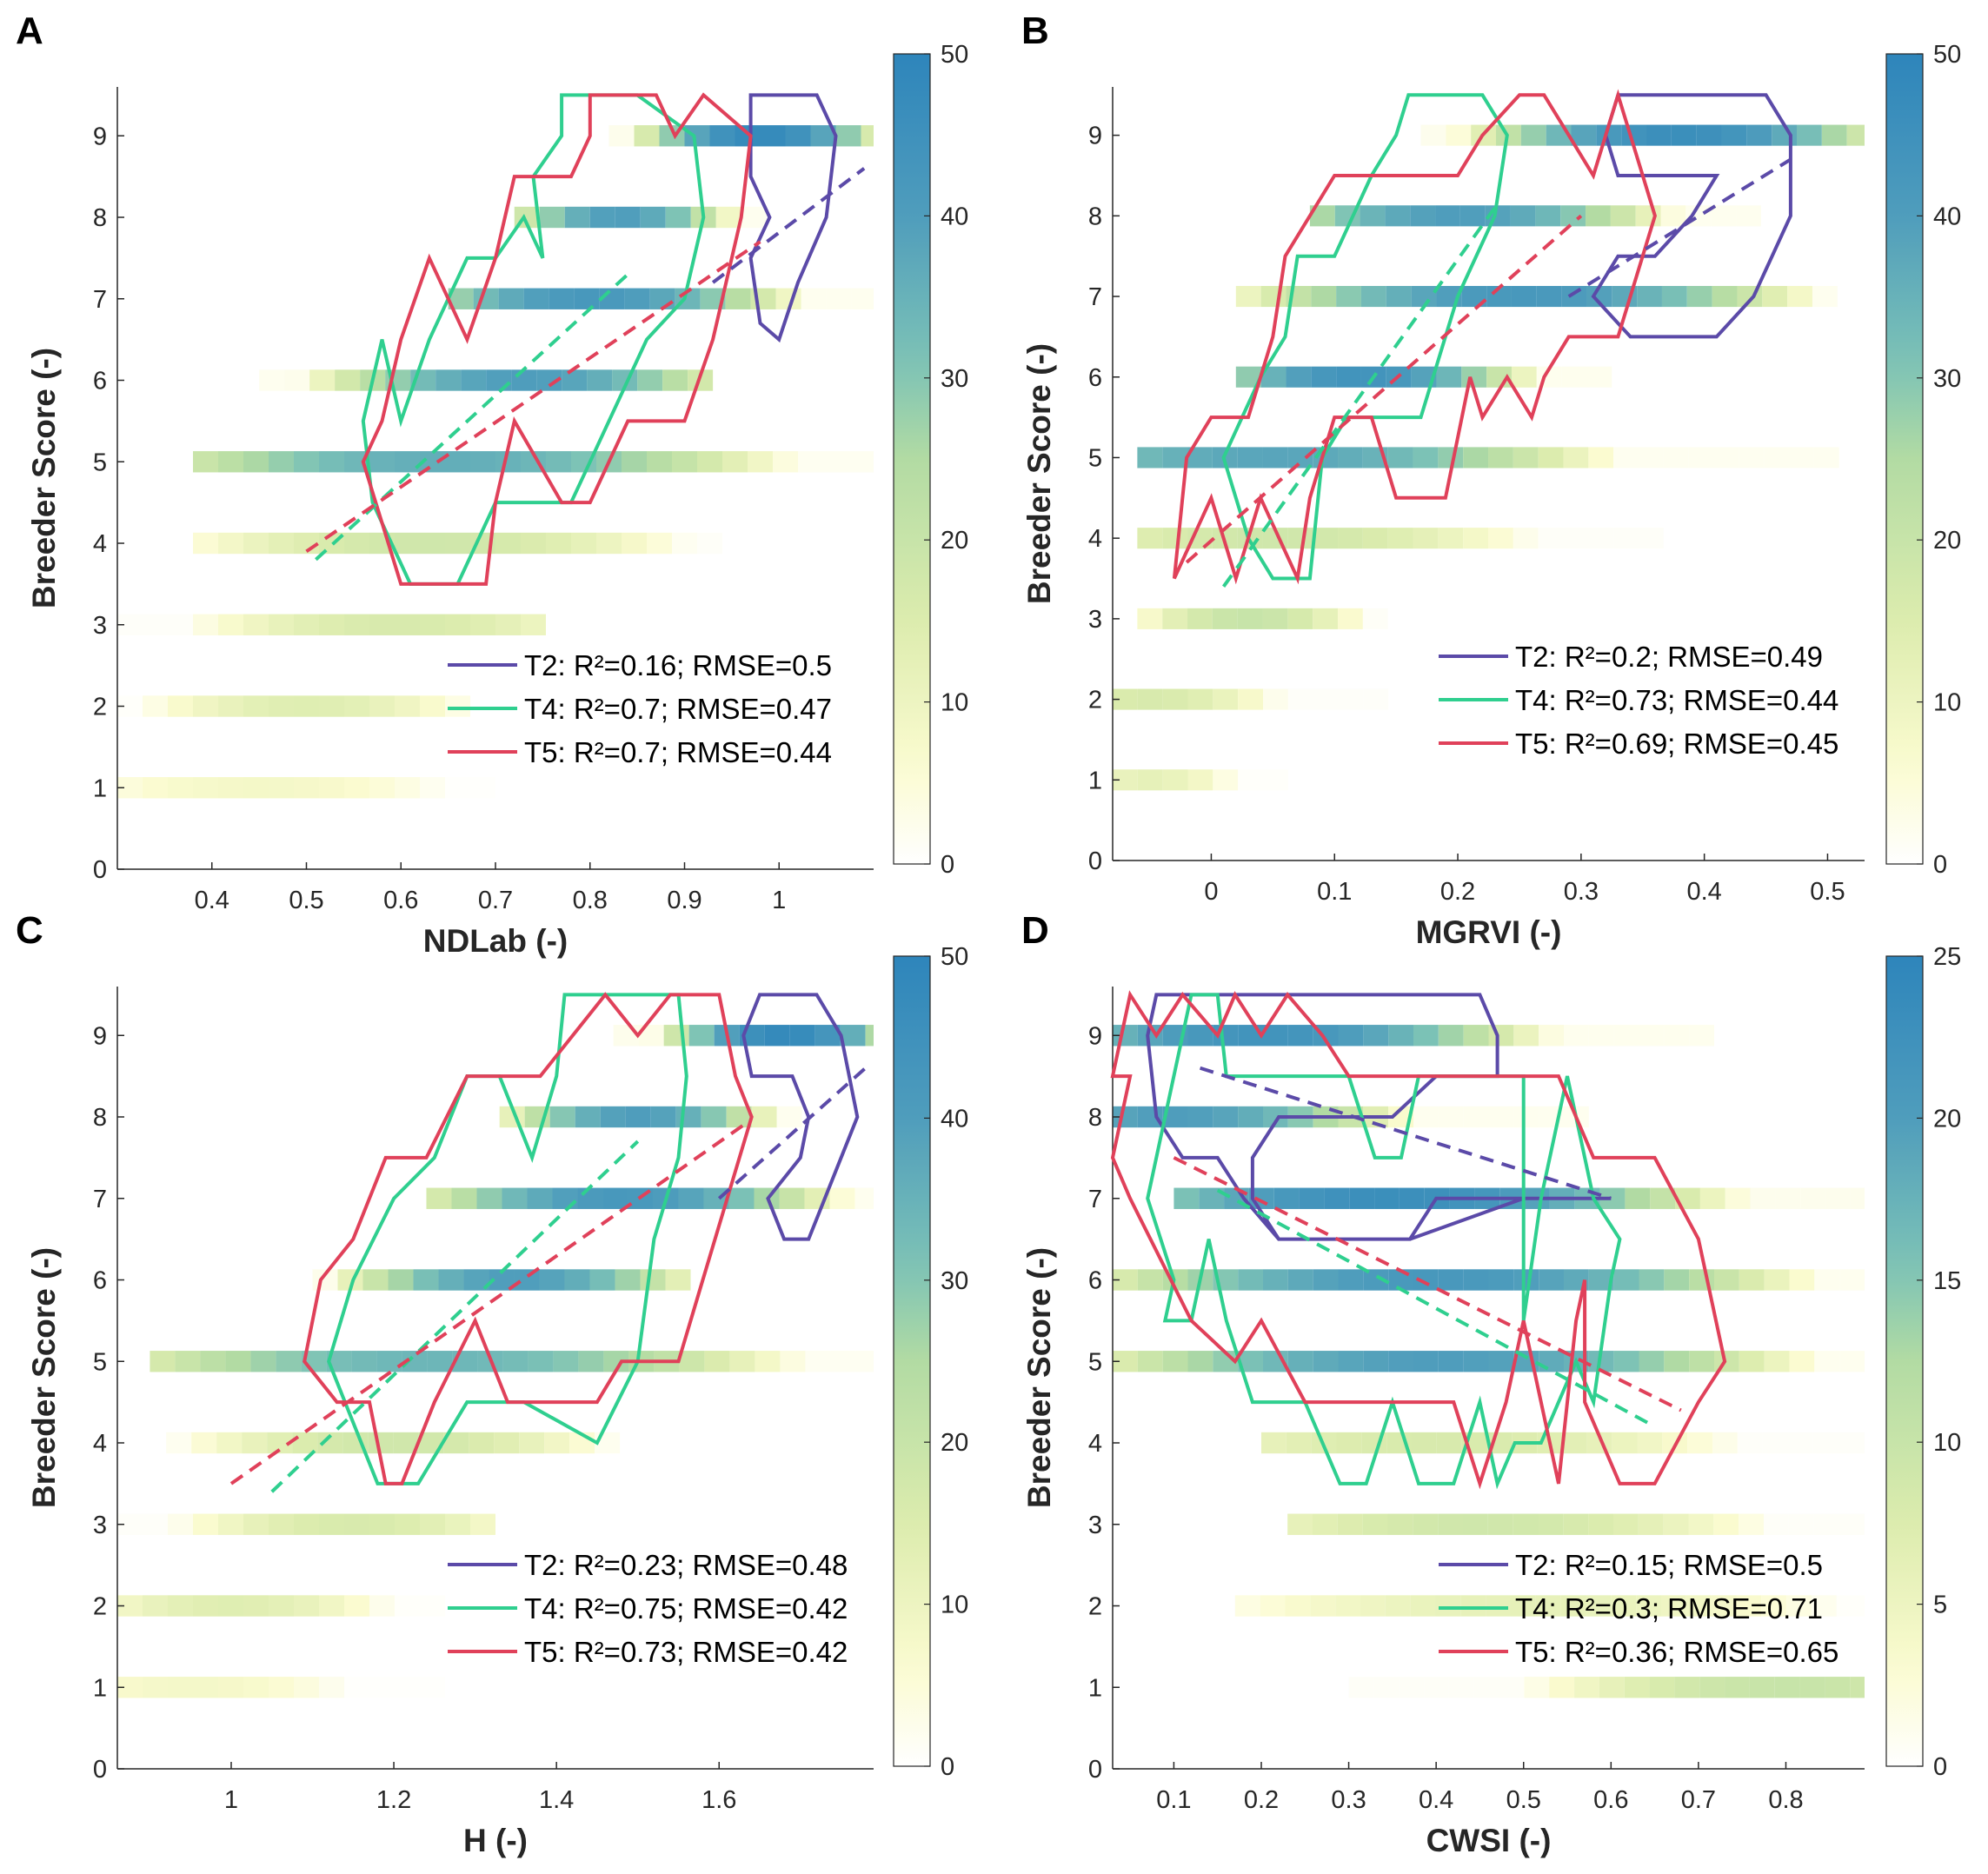  I want to click on contour-T2, so click(1379, 1117).